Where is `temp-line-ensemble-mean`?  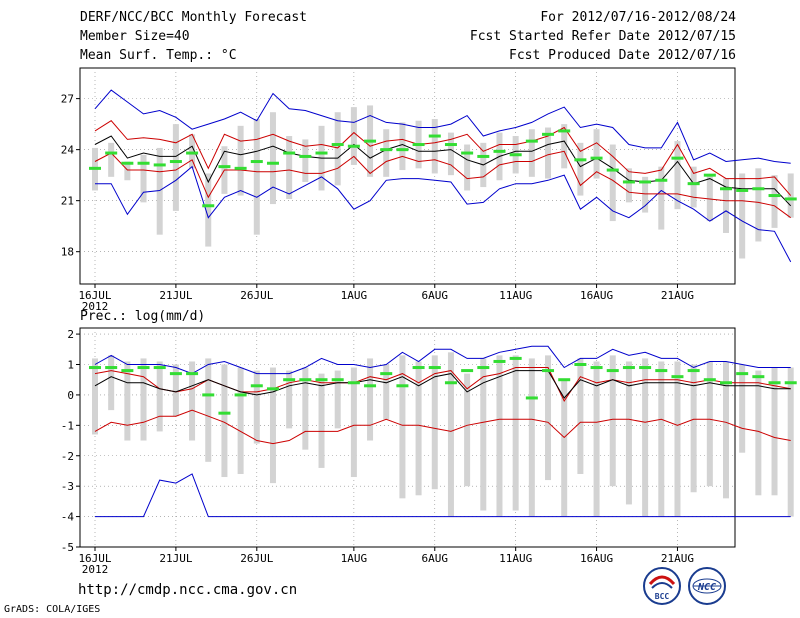 temp-line-ensemble-mean is located at coordinates (443, 171).